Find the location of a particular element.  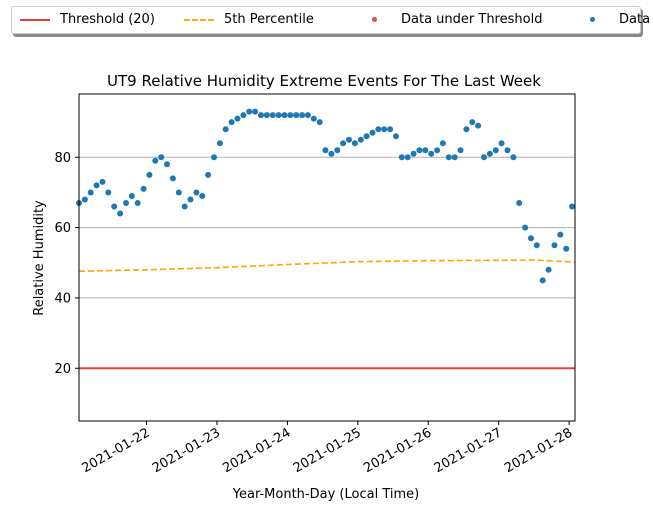

threshold-line-icon is located at coordinates (35, 19).